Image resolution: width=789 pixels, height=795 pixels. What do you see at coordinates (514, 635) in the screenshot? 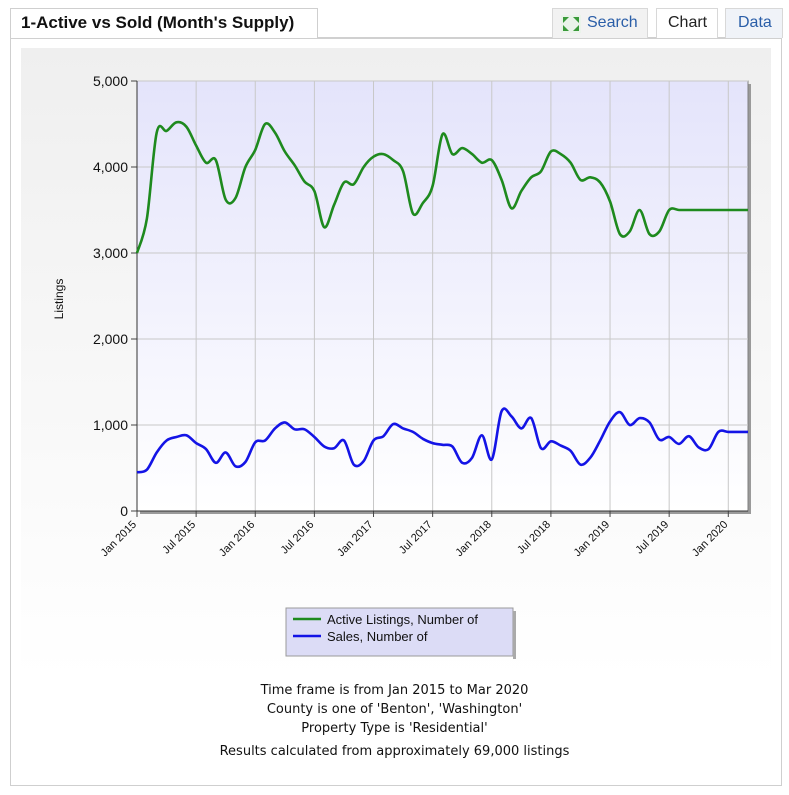
I see `legend-shadow` at bounding box center [514, 635].